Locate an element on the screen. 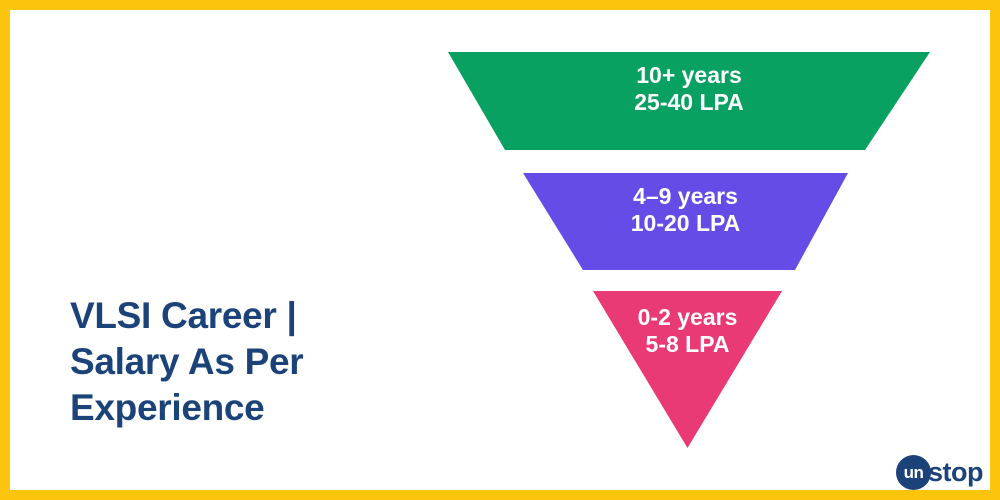 The height and width of the screenshot is (500, 1000). unstop-logo-circle-icon: un is located at coordinates (913, 472).